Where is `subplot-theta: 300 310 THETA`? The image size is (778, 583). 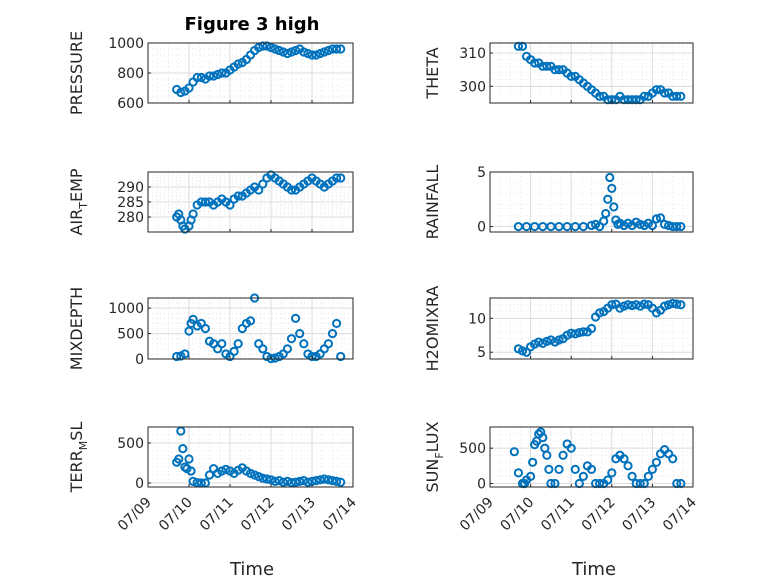 subplot-theta: 300 310 THETA is located at coordinates (558, 73).